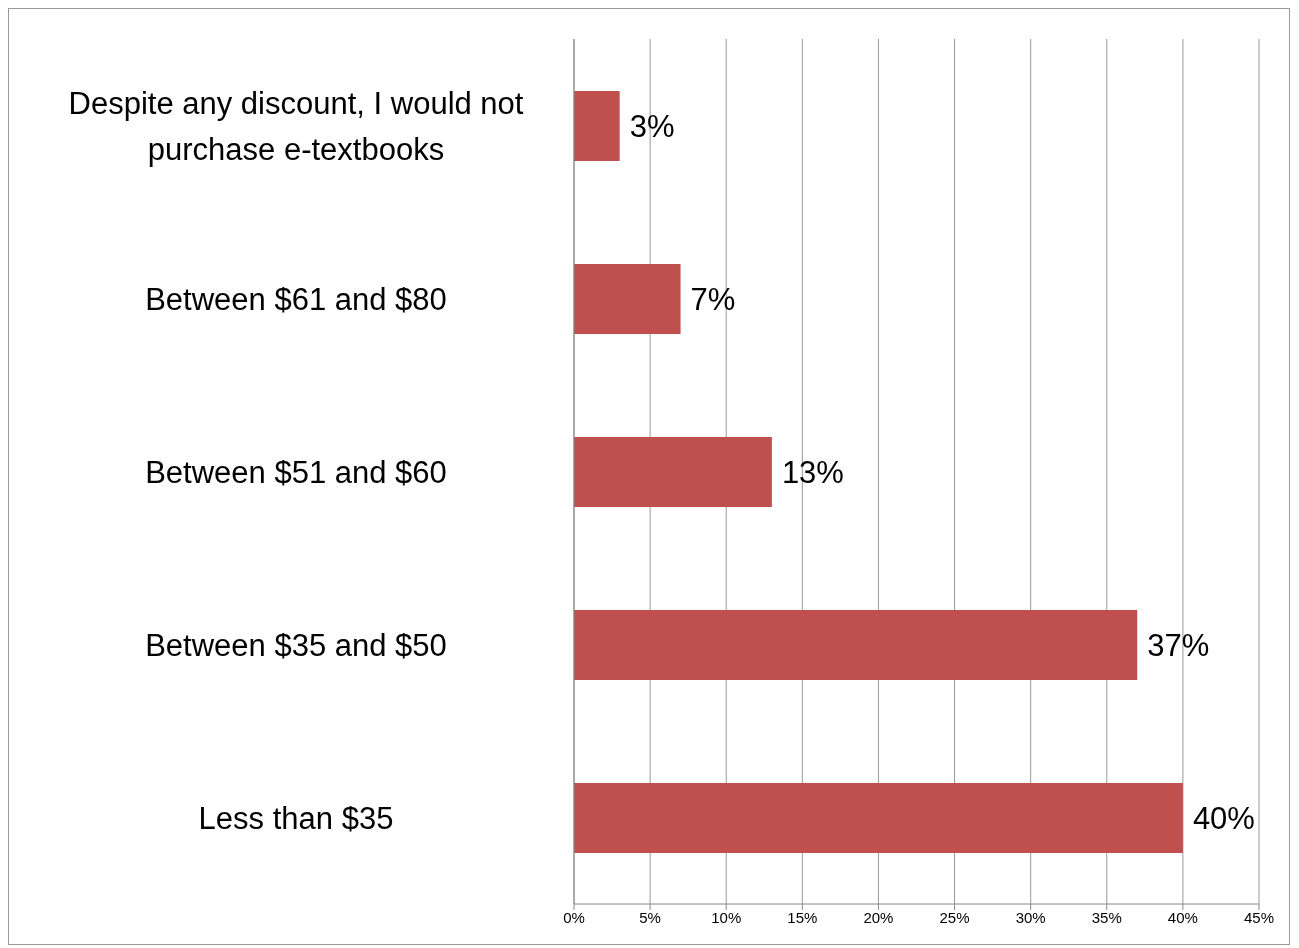 The width and height of the screenshot is (1299, 948). I want to click on x-tick-label: 40%, so click(1182, 917).